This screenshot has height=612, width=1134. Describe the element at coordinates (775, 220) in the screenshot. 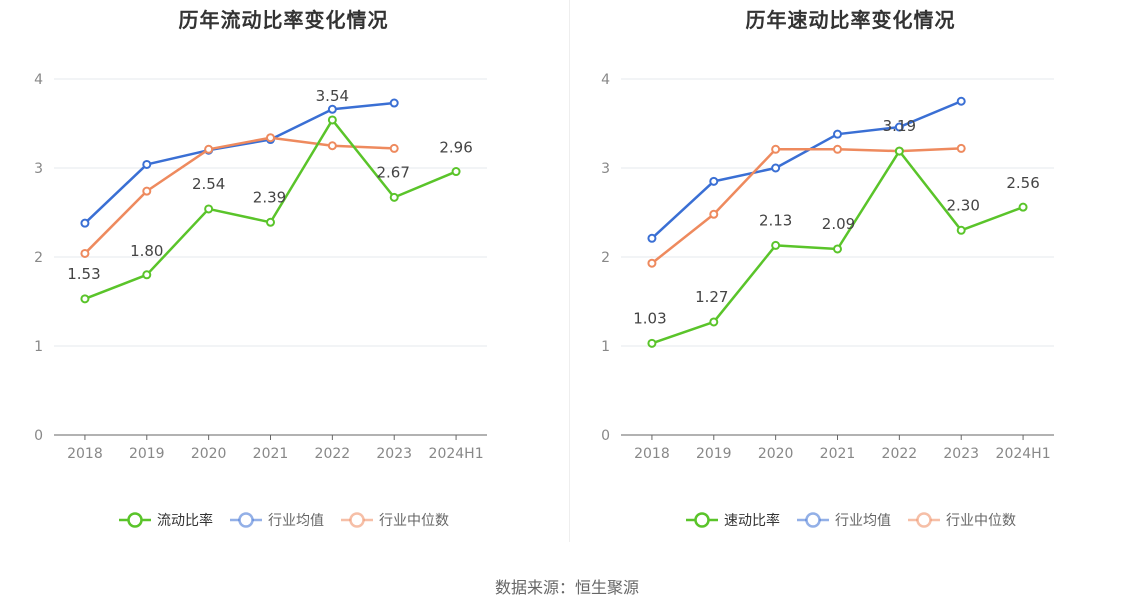

I see `data-label: 2.13` at that location.